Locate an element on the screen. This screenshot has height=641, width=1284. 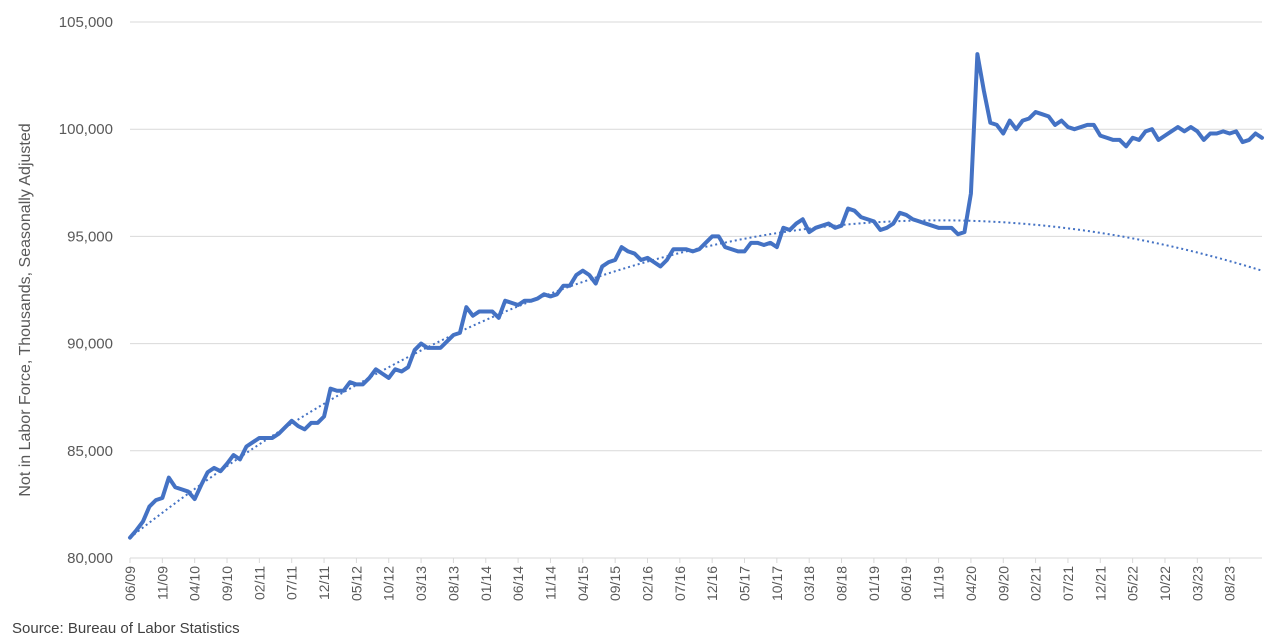
x-tick-label: 08/13 is located at coordinates (453, 583).